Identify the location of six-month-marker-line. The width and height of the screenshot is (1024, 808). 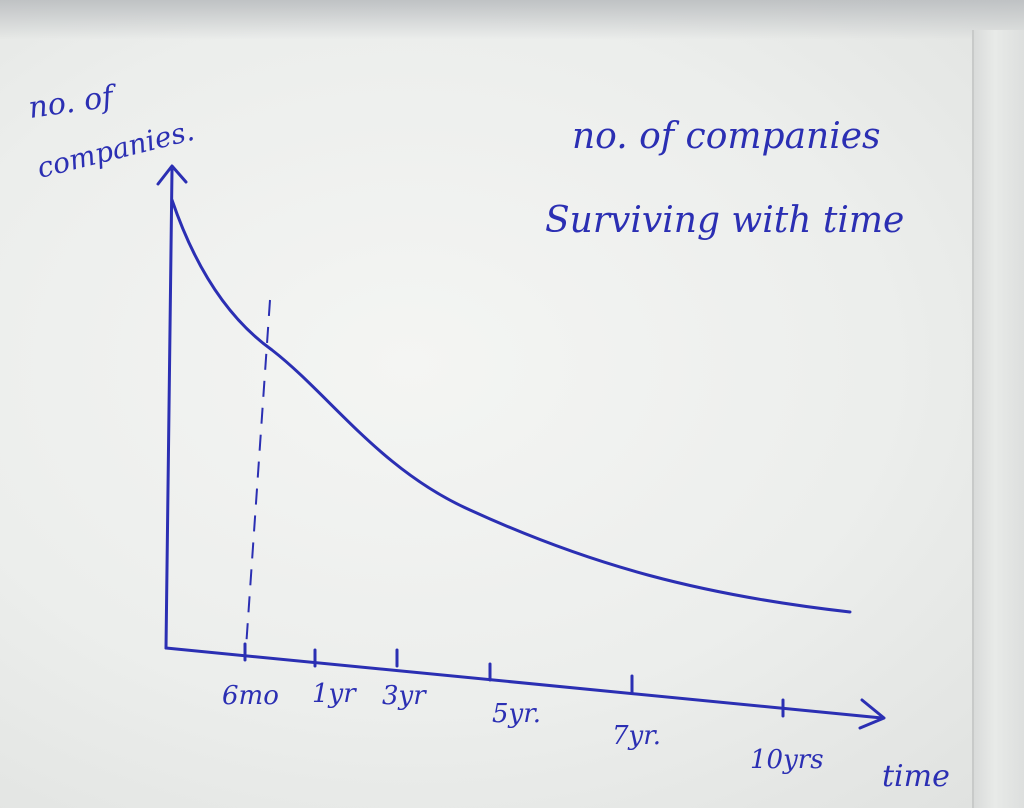
(258, 474).